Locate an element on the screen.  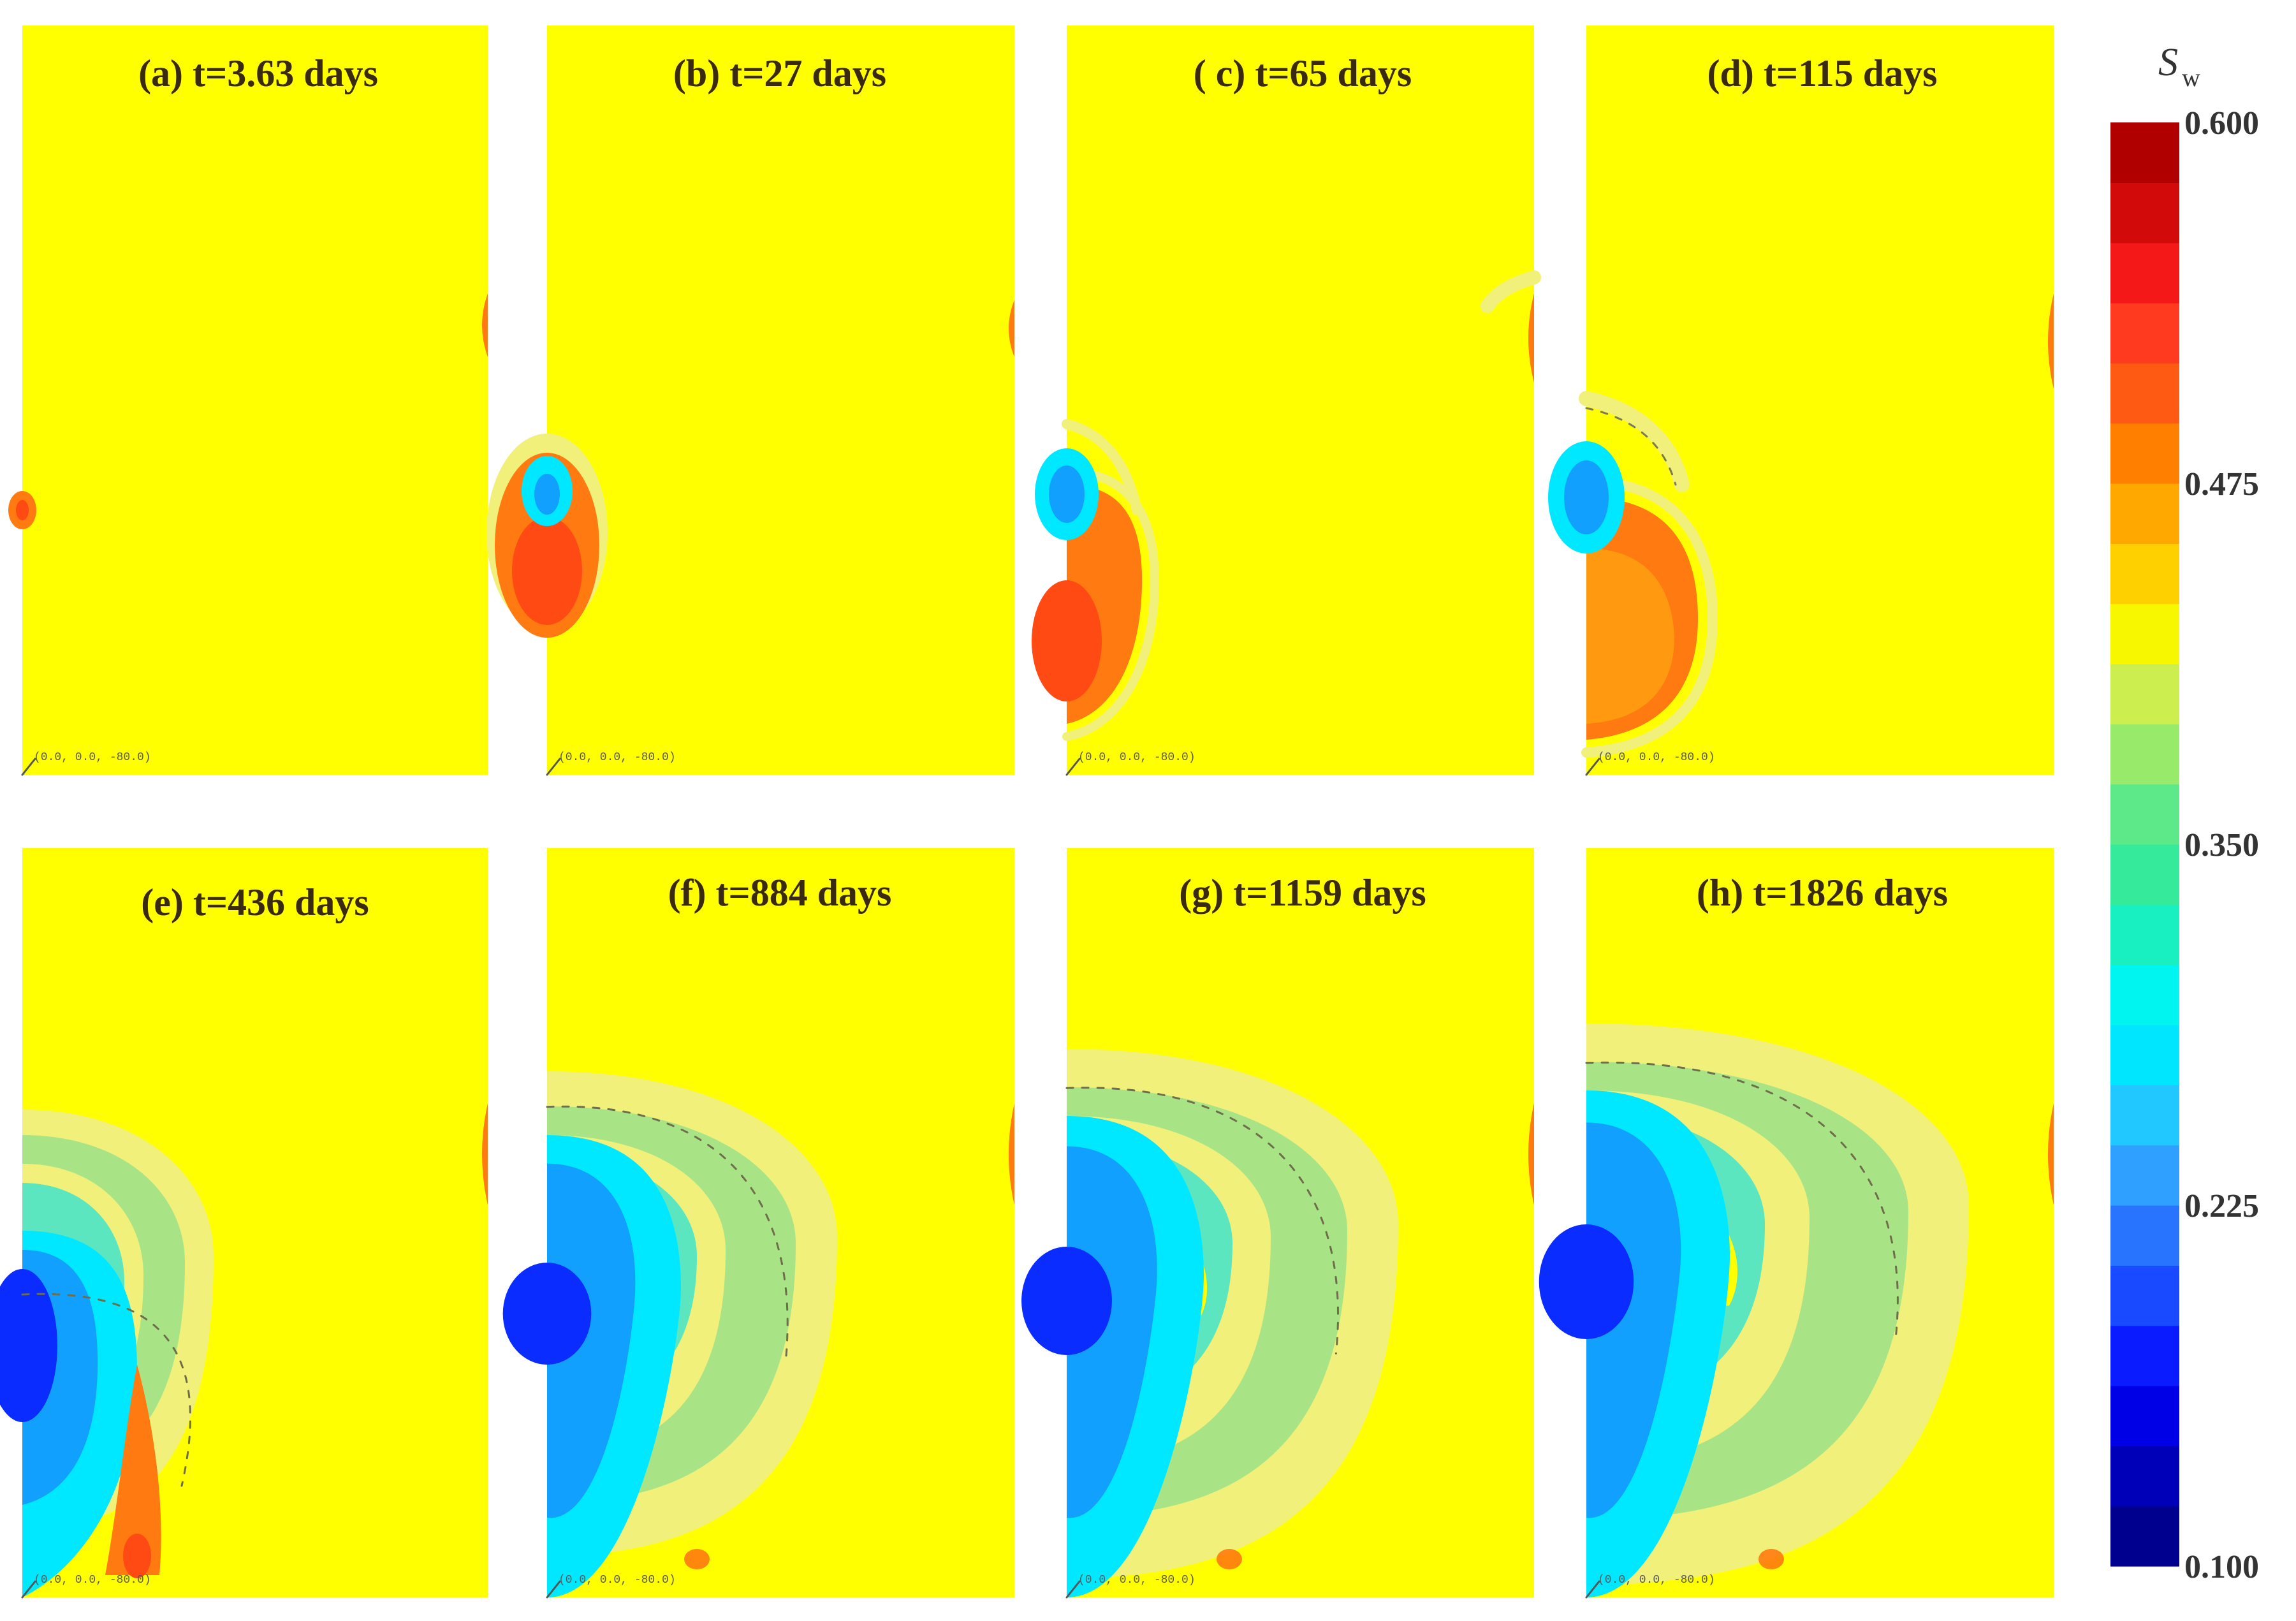
panel-c-field is located at coordinates (1300, 400).